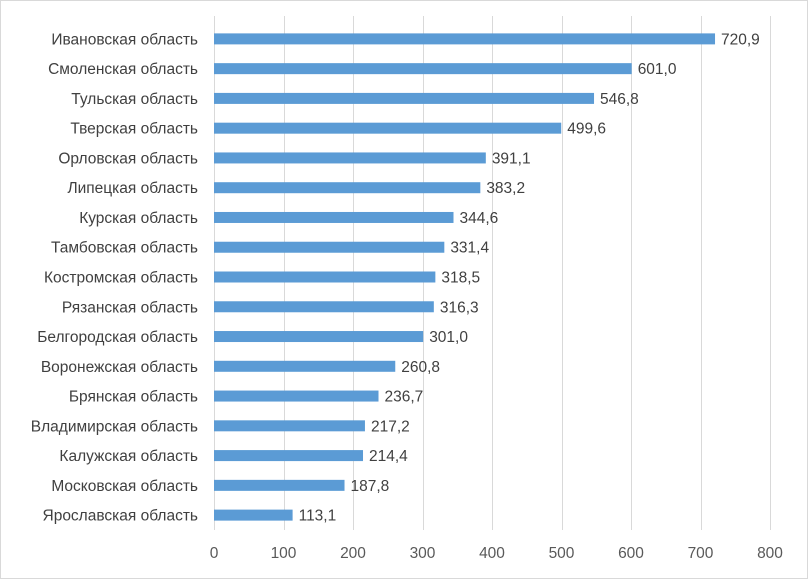 This screenshot has width=808, height=579. What do you see at coordinates (138, 218) in the screenshot?
I see `category-label: Курская область` at bounding box center [138, 218].